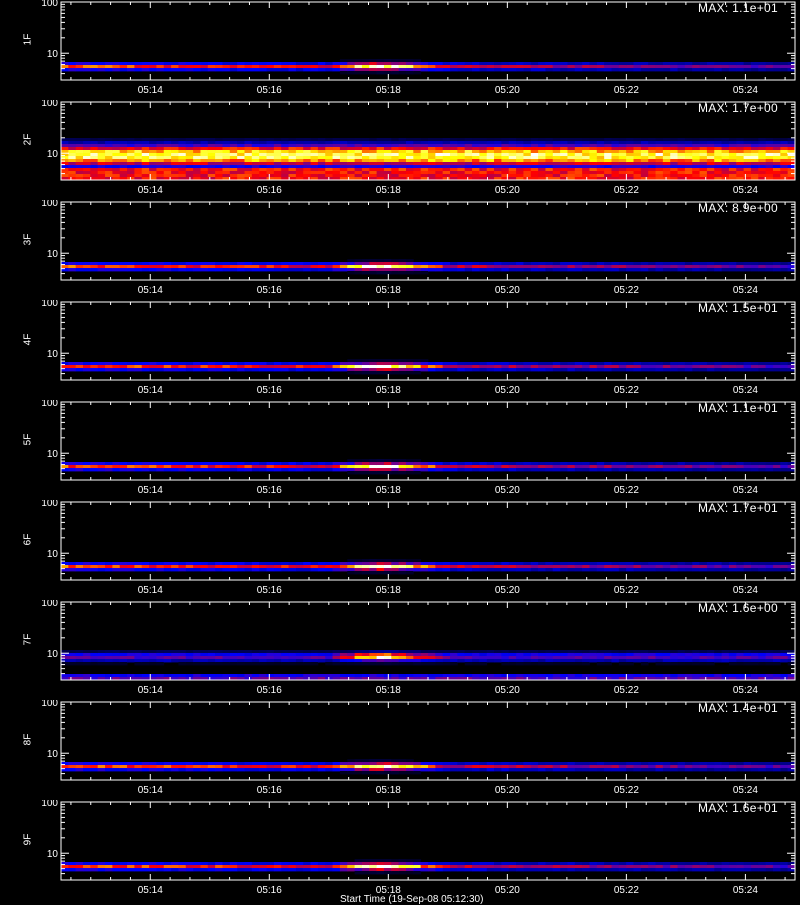 The height and width of the screenshot is (905, 800). Describe the element at coordinates (626, 690) in the screenshot. I see `x-tick-label: 05:22` at that location.